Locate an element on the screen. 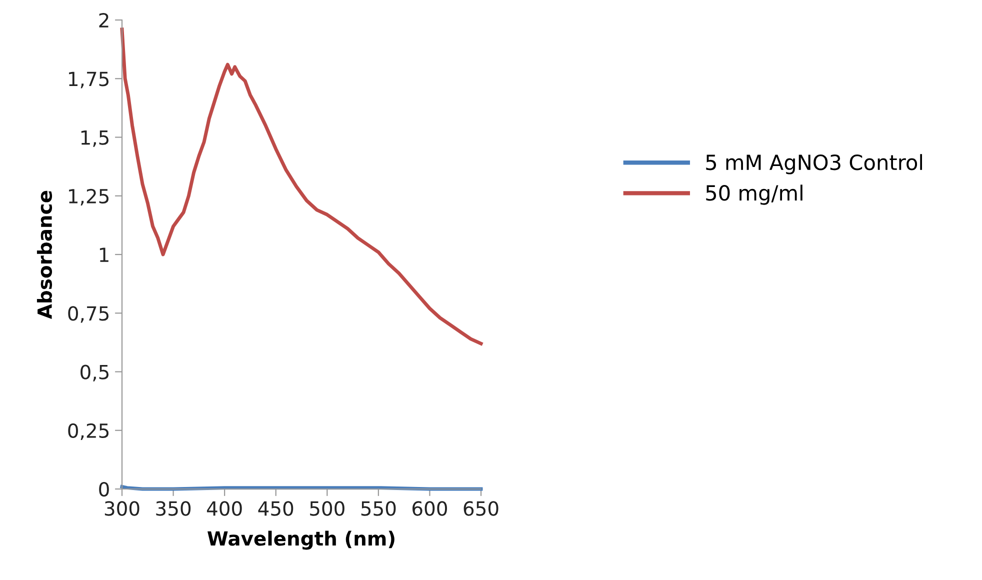 This screenshot has height=580, width=982. x-tick-label: 300 is located at coordinates (122, 508).